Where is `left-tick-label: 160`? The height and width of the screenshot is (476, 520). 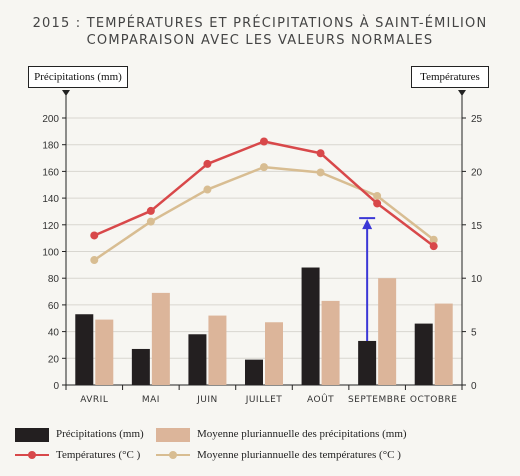 left-tick-label: 160 is located at coordinates (50, 172).